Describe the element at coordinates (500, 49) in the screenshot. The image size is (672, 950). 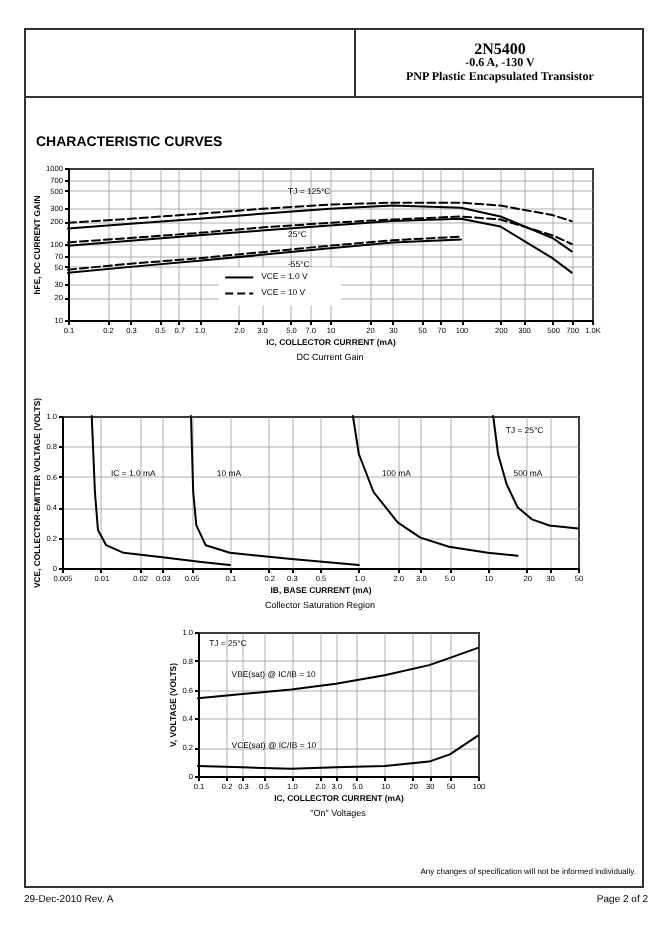
I see `text: 2N5400` at that location.